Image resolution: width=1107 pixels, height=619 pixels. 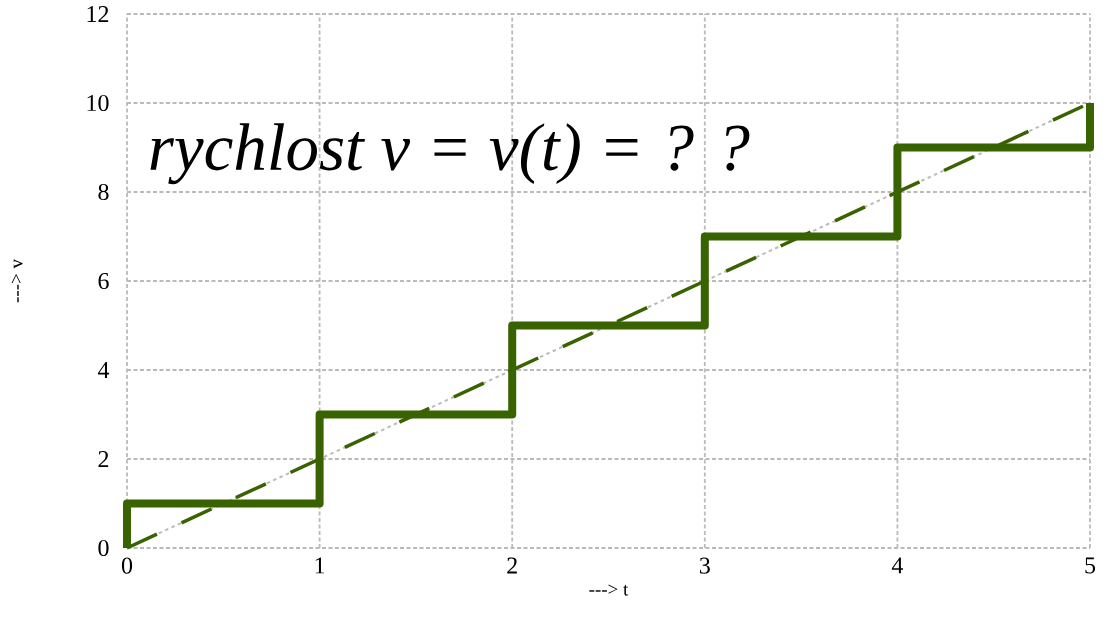 What do you see at coordinates (98, 103) in the screenshot?
I see `y-tick-label: 10` at bounding box center [98, 103].